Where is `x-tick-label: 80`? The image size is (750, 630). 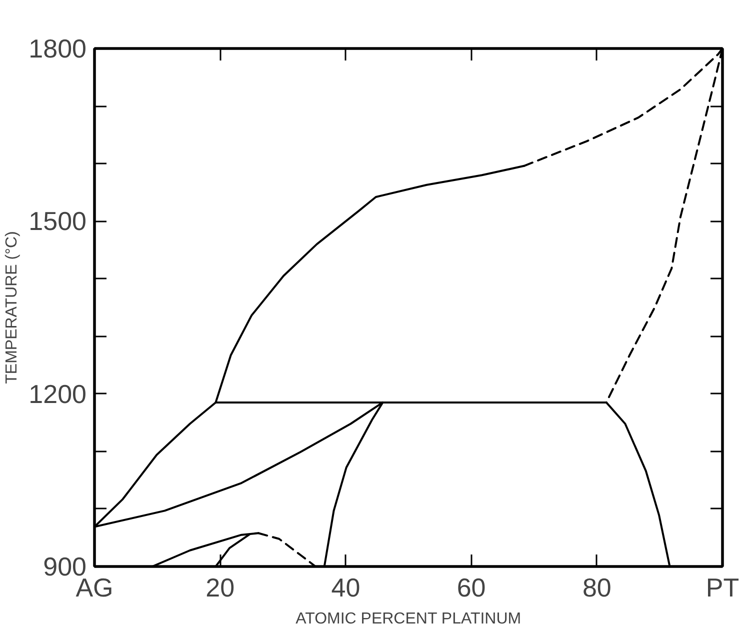
x-tick-label: 80 is located at coordinates (597, 587).